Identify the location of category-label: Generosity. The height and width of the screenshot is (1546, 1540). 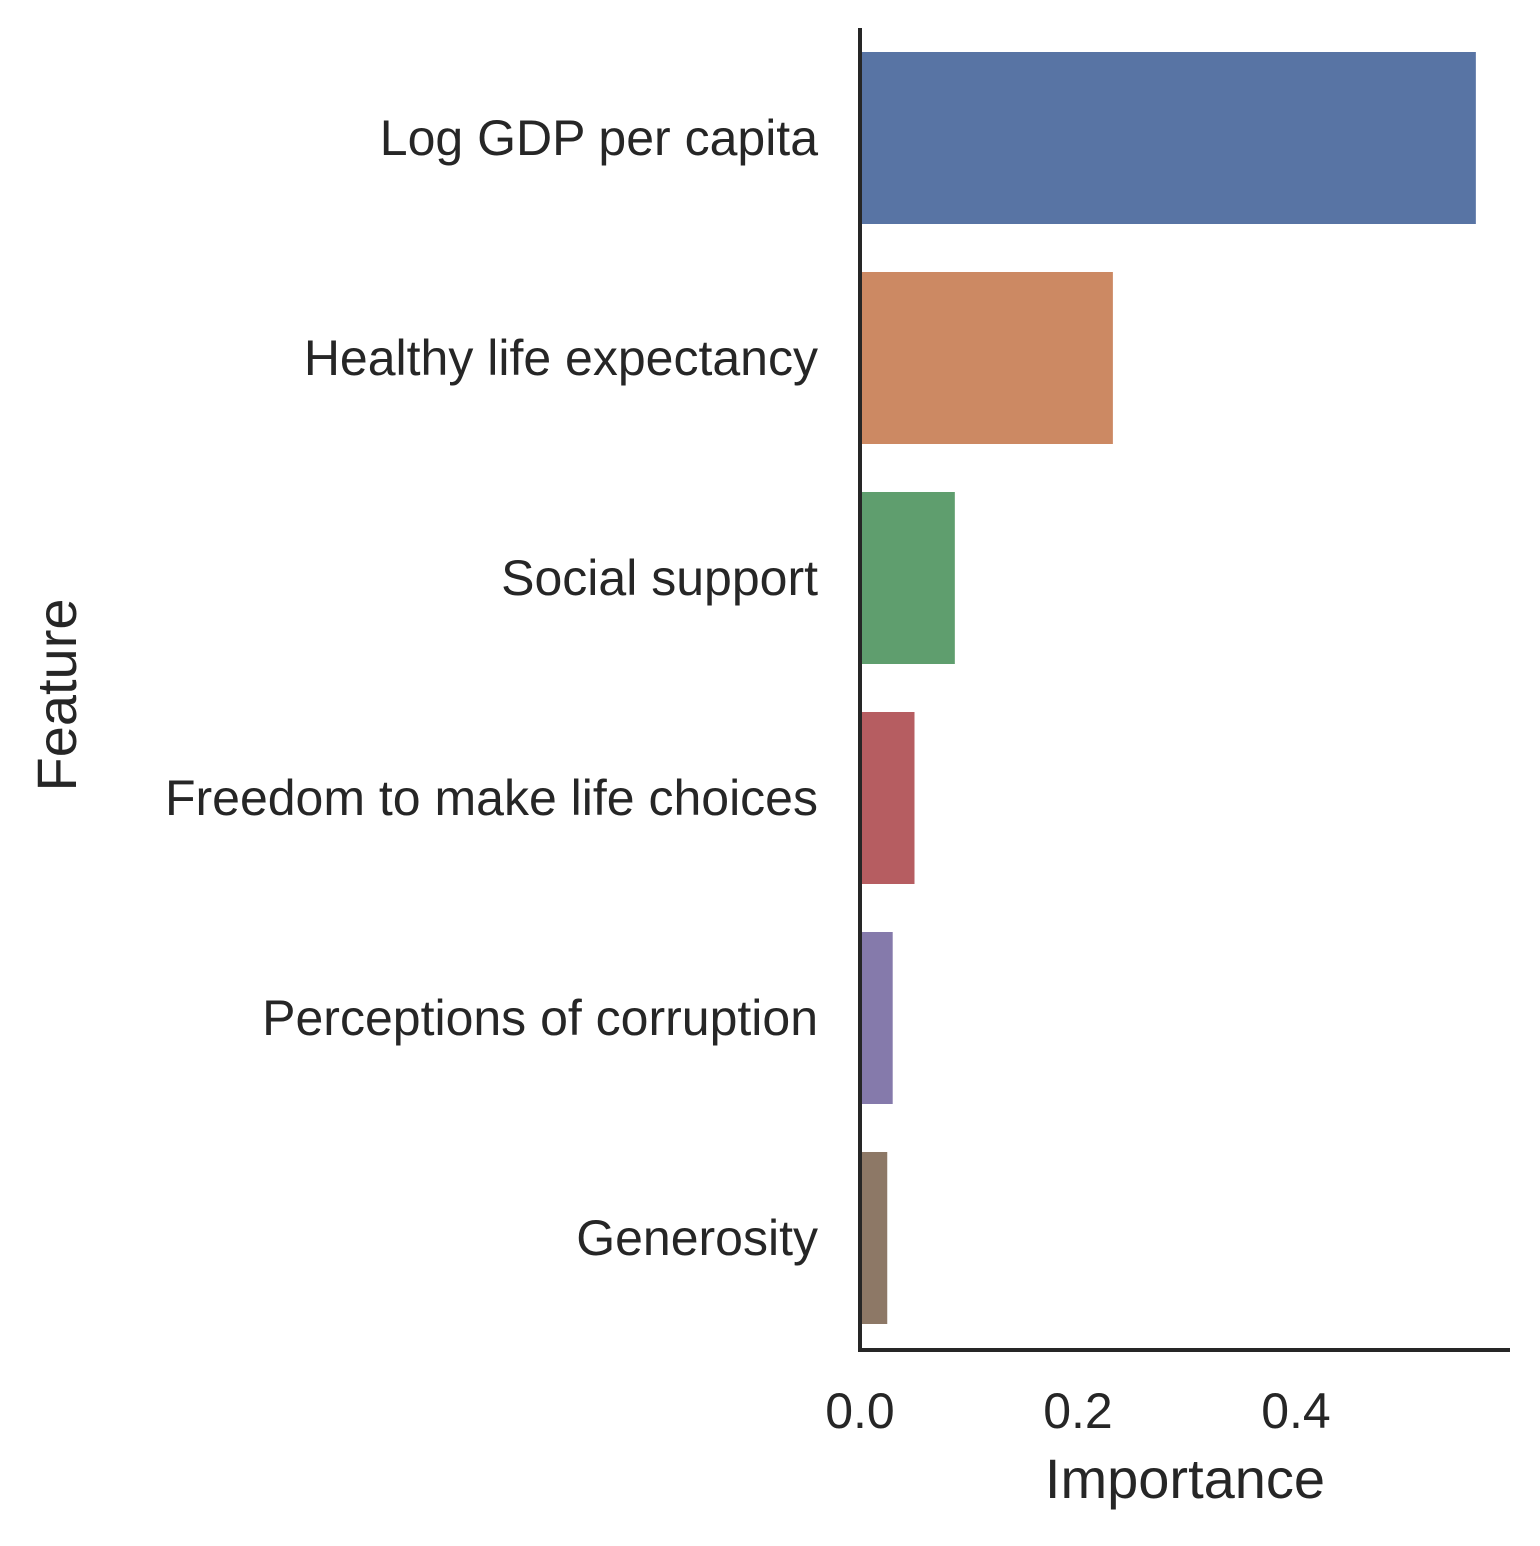
(697, 1238).